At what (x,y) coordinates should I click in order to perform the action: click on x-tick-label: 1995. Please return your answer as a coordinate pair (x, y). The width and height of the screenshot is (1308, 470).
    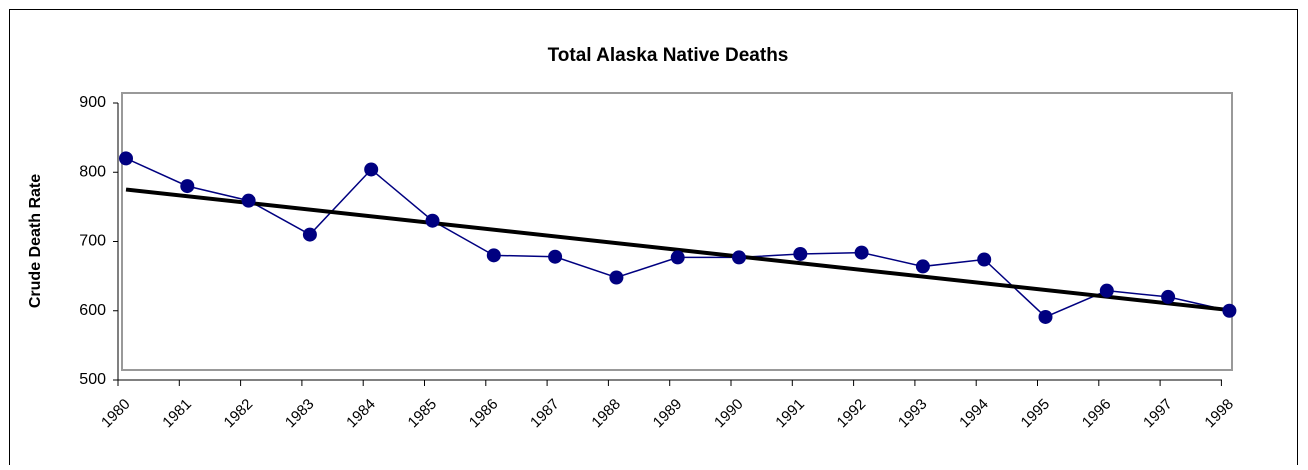
    Looking at the image, I should click on (1036, 414).